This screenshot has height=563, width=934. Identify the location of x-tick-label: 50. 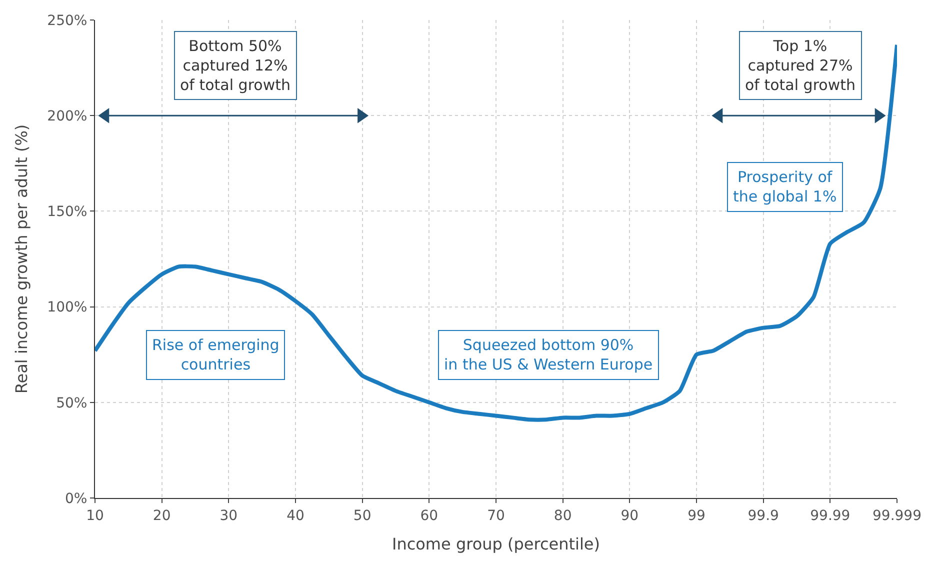
(362, 516).